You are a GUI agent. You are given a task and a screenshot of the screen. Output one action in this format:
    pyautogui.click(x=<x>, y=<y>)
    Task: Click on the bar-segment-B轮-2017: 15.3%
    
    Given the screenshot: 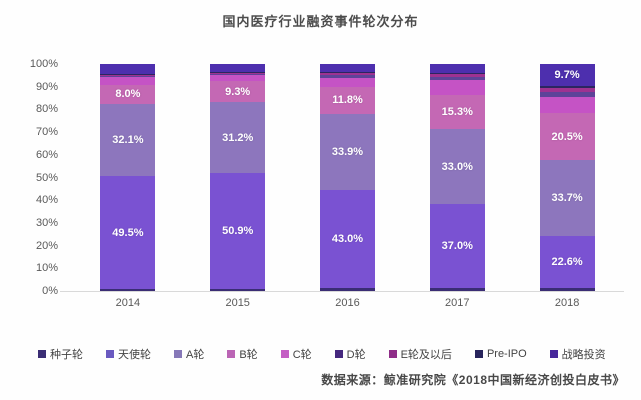 What is the action you would take?
    pyautogui.click(x=457, y=112)
    